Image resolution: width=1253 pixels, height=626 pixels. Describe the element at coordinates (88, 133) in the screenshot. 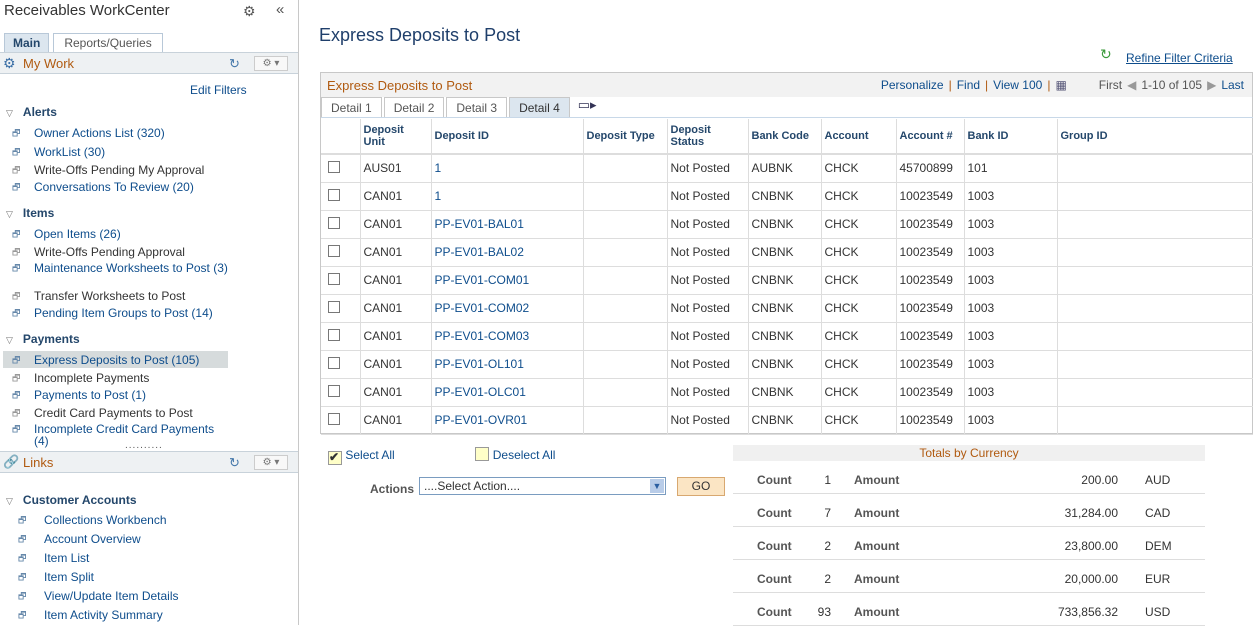

I see `sidebar-item: 🗗 Owner Actions List (320)` at that location.